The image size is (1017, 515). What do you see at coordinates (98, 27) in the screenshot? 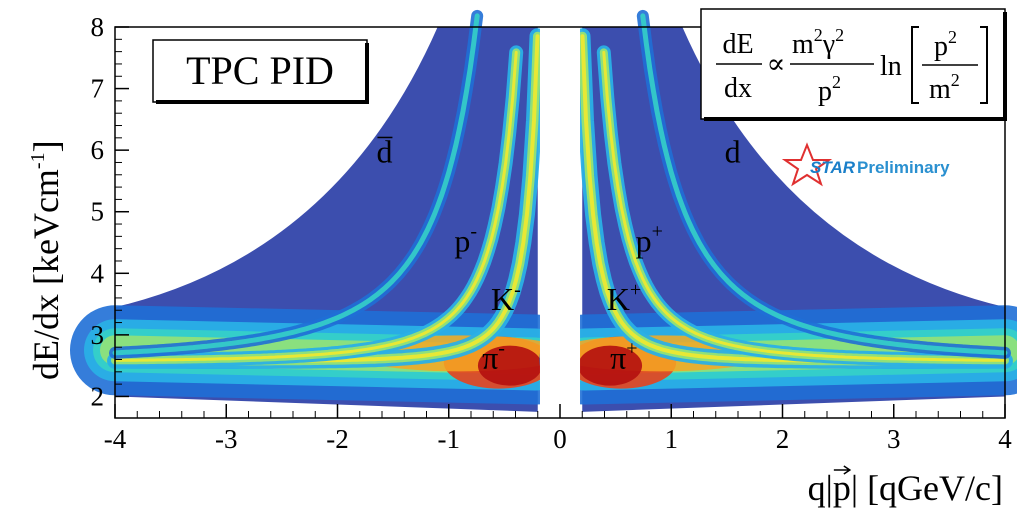
I see `y-tick-label: 8` at bounding box center [98, 27].